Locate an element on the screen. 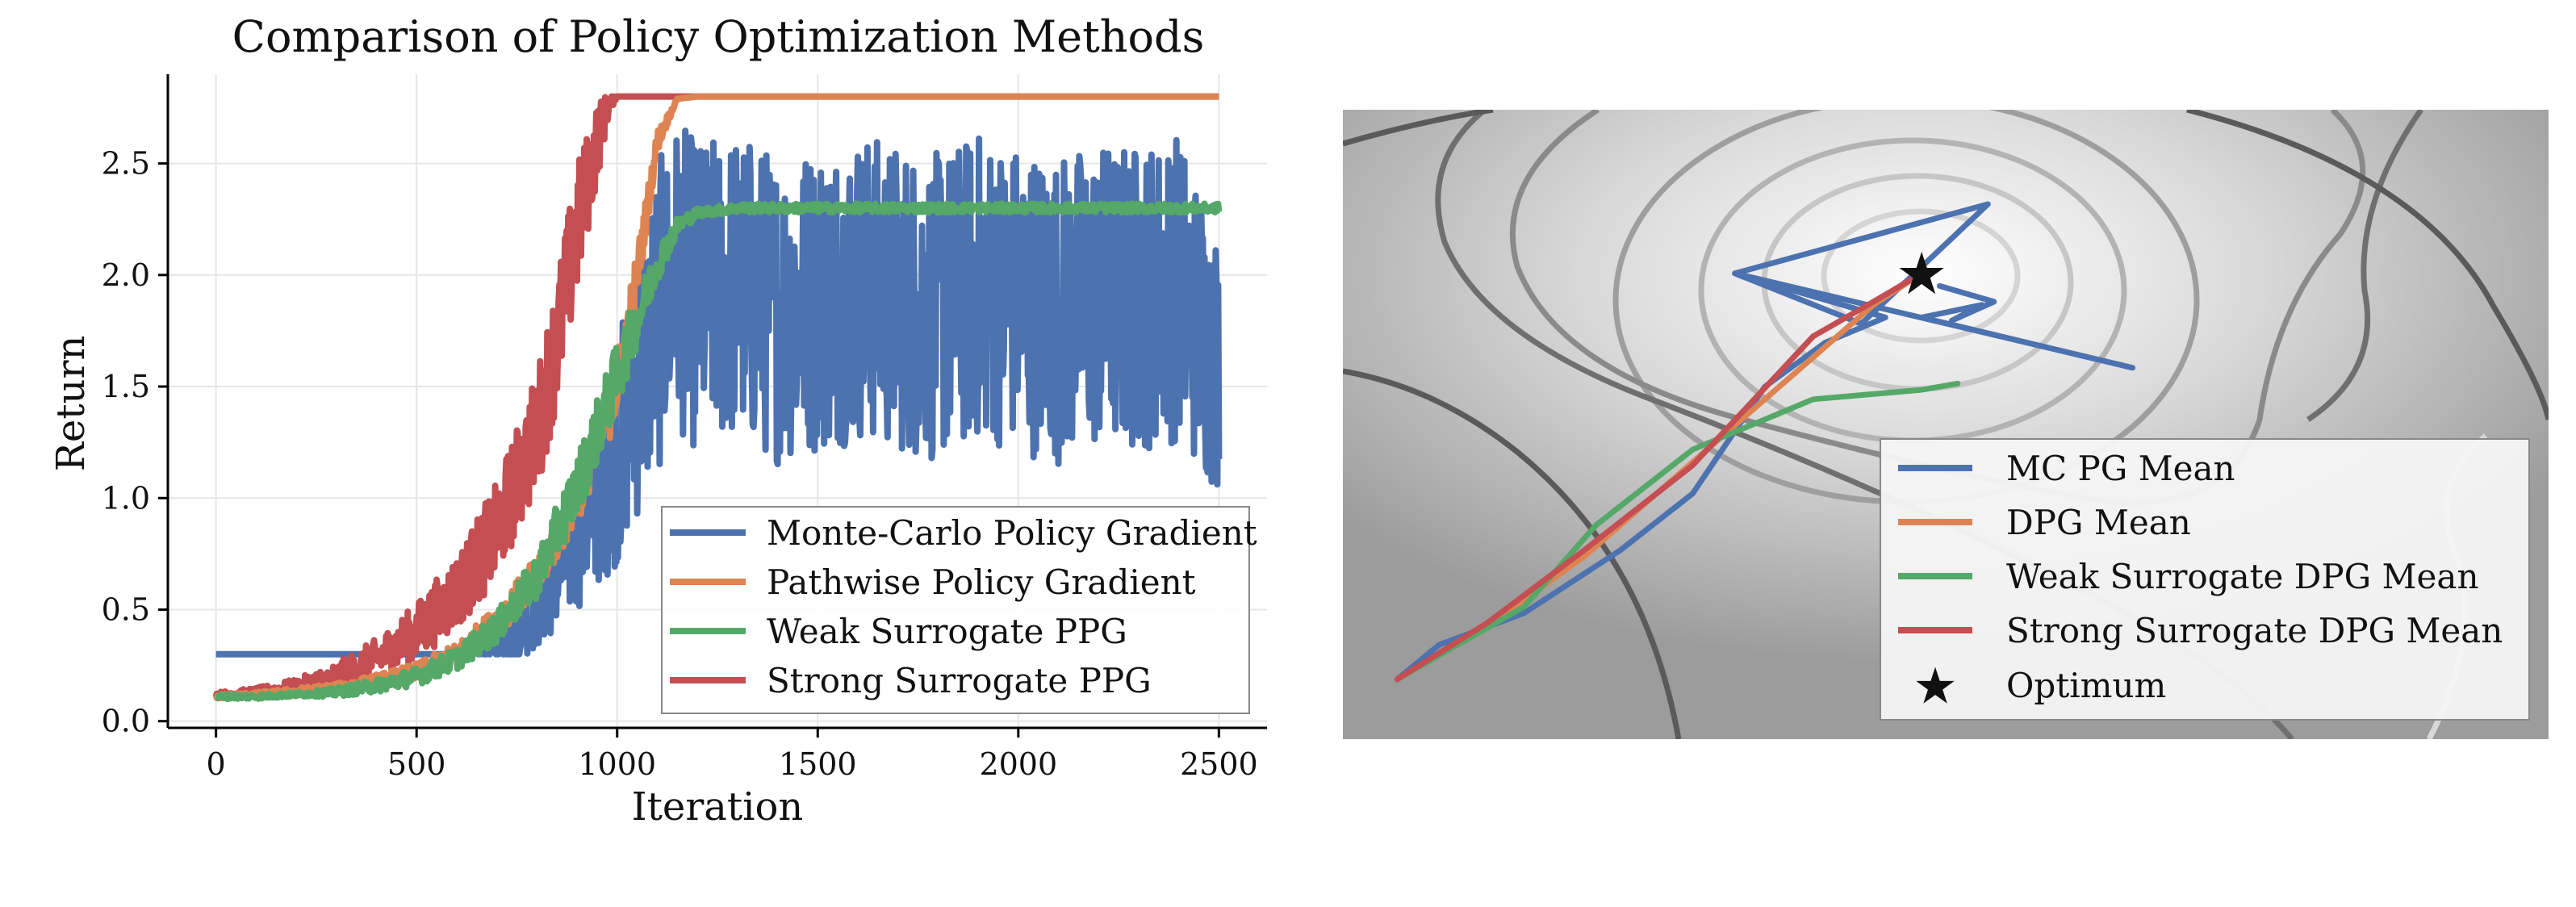  trajectory-strong is located at coordinates (1659, 476).